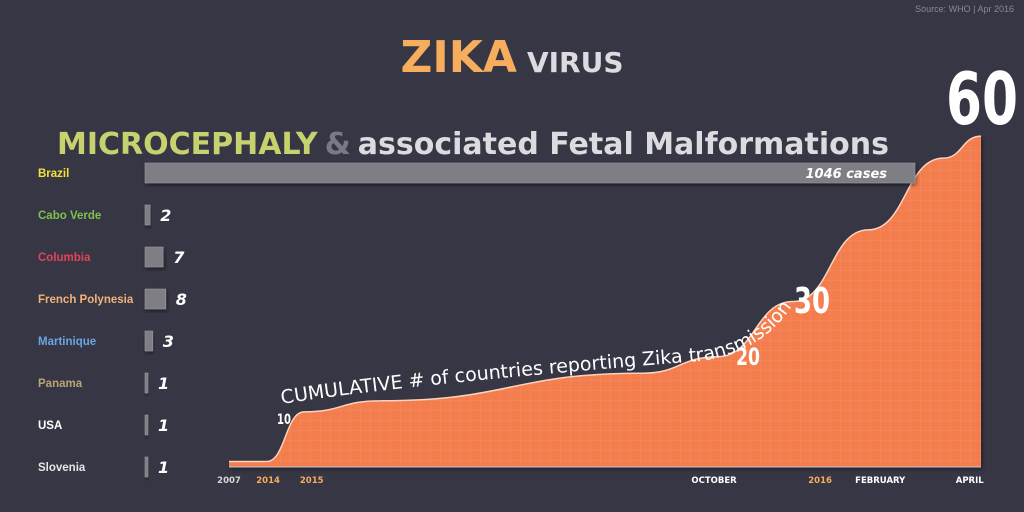 The width and height of the screenshot is (1024, 512). I want to click on source-note: Source: WHO | Apr 2016, so click(964, 9).